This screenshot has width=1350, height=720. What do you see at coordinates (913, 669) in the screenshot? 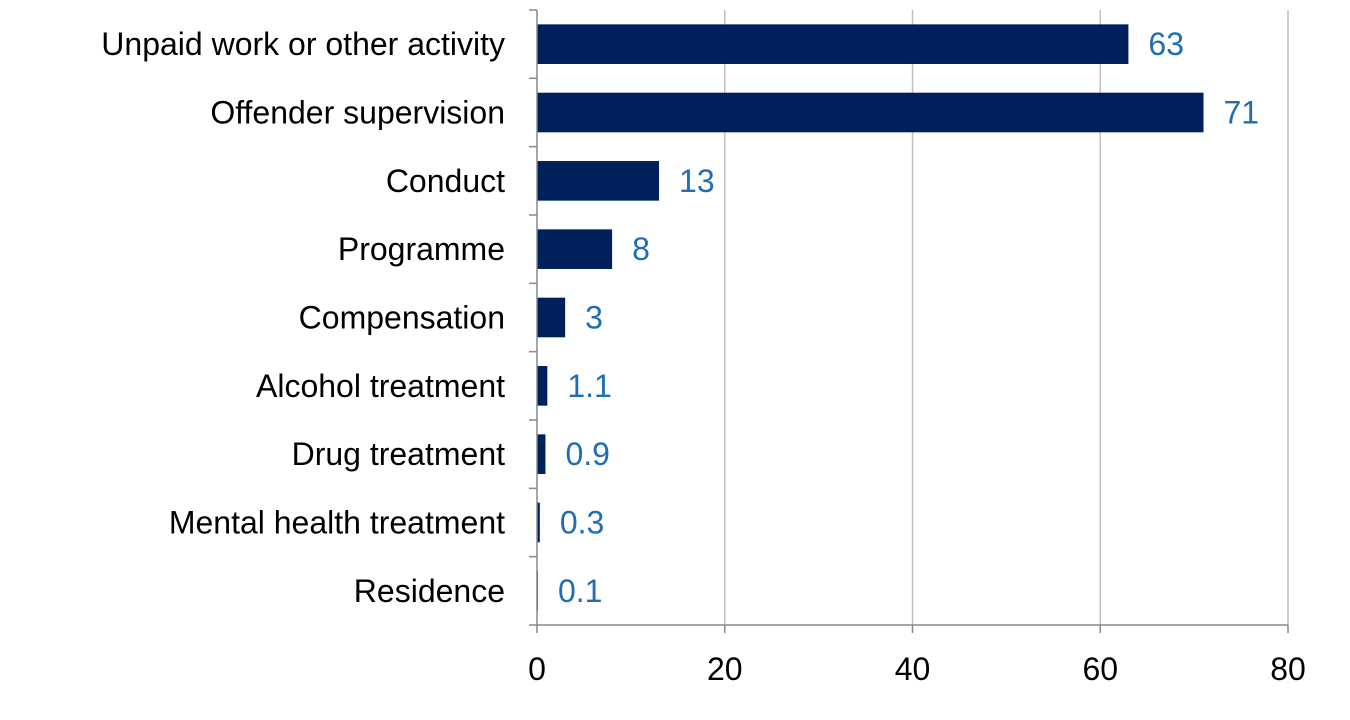
I see `x-tick-label: 40` at bounding box center [913, 669].